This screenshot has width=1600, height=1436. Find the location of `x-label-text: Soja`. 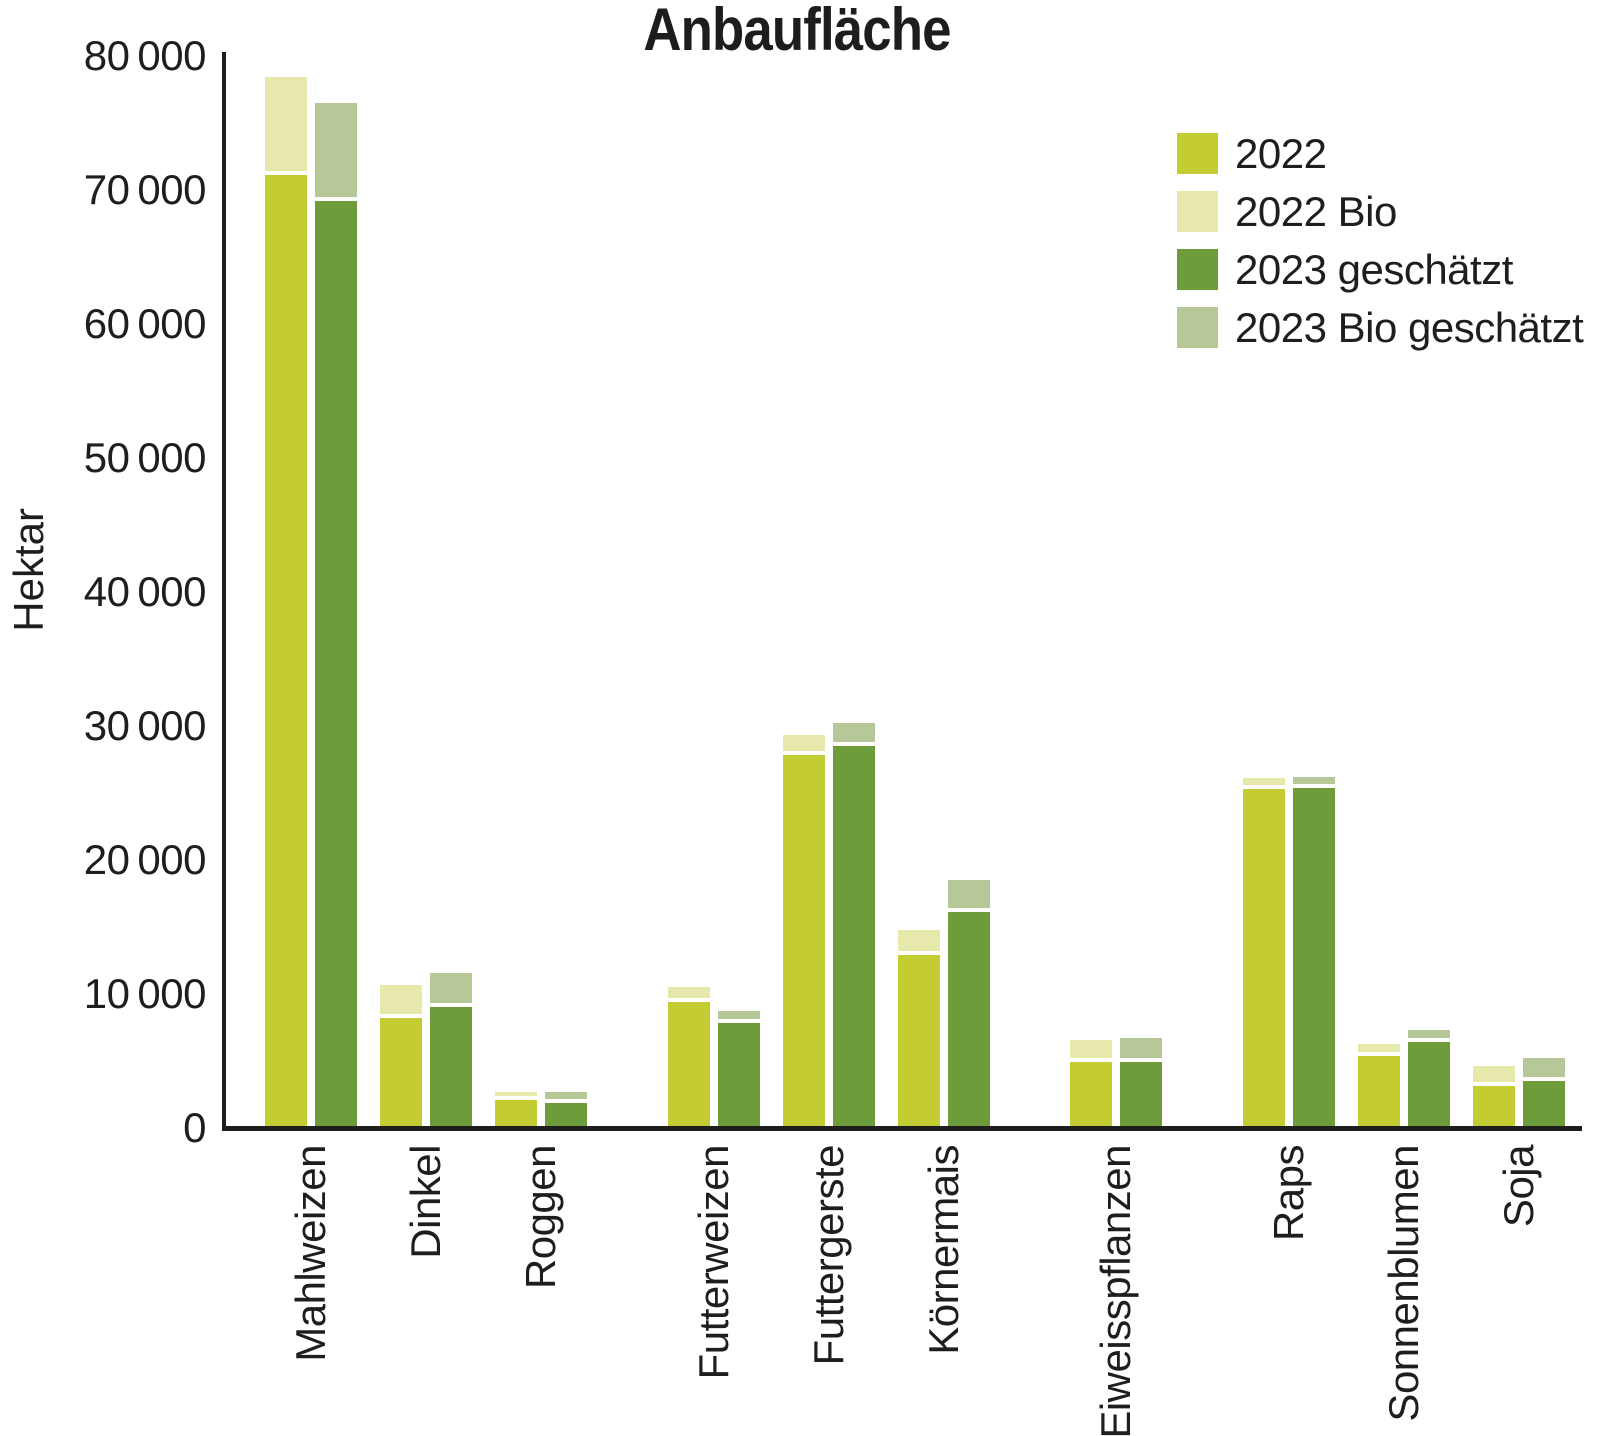

x-label-text: Soja is located at coordinates (1518, 1186).